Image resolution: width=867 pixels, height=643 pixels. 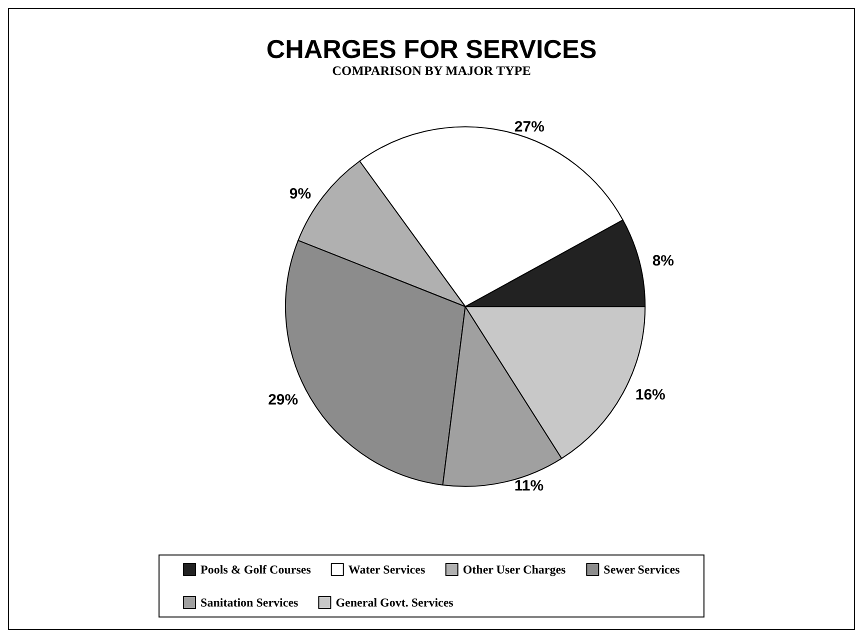 I want to click on legend-label: Other User Charges, so click(x=514, y=569).